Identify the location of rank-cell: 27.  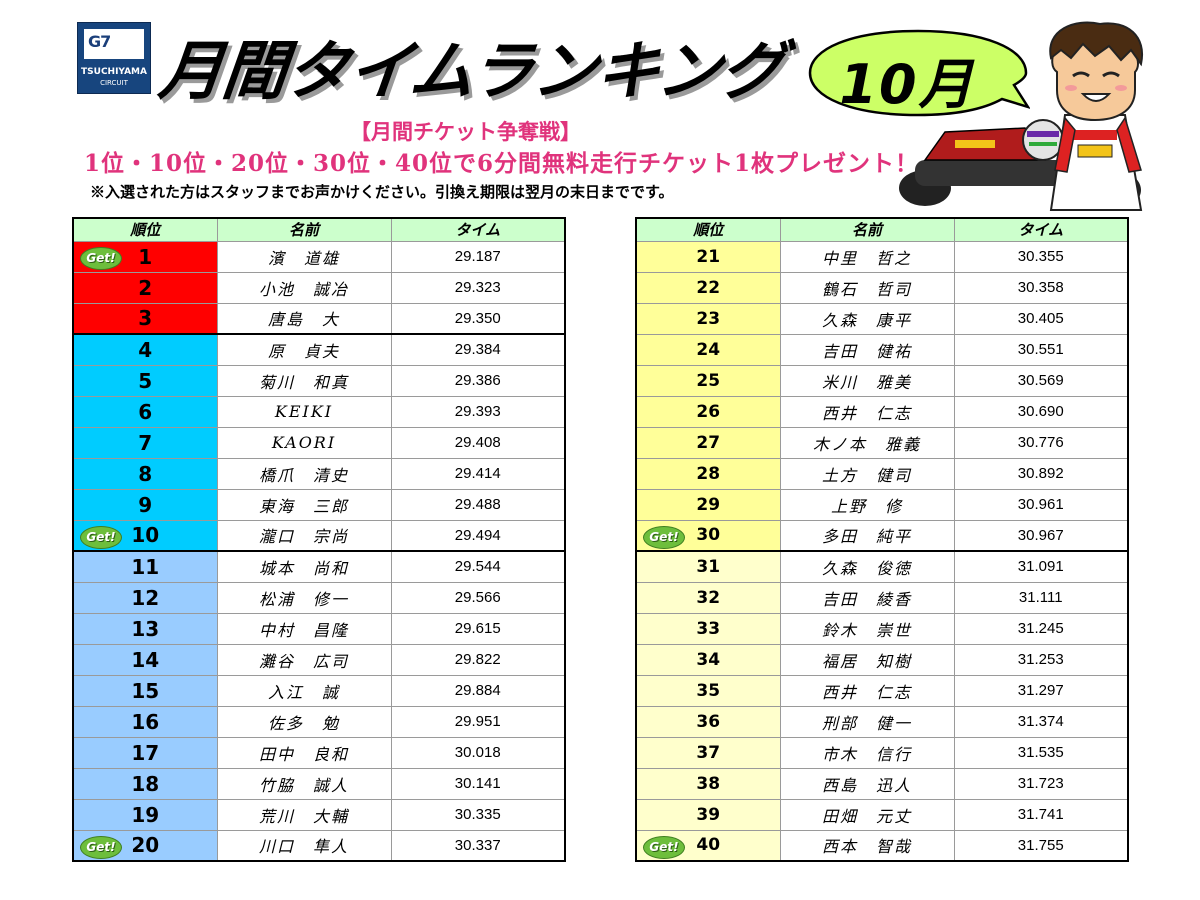
(708, 442).